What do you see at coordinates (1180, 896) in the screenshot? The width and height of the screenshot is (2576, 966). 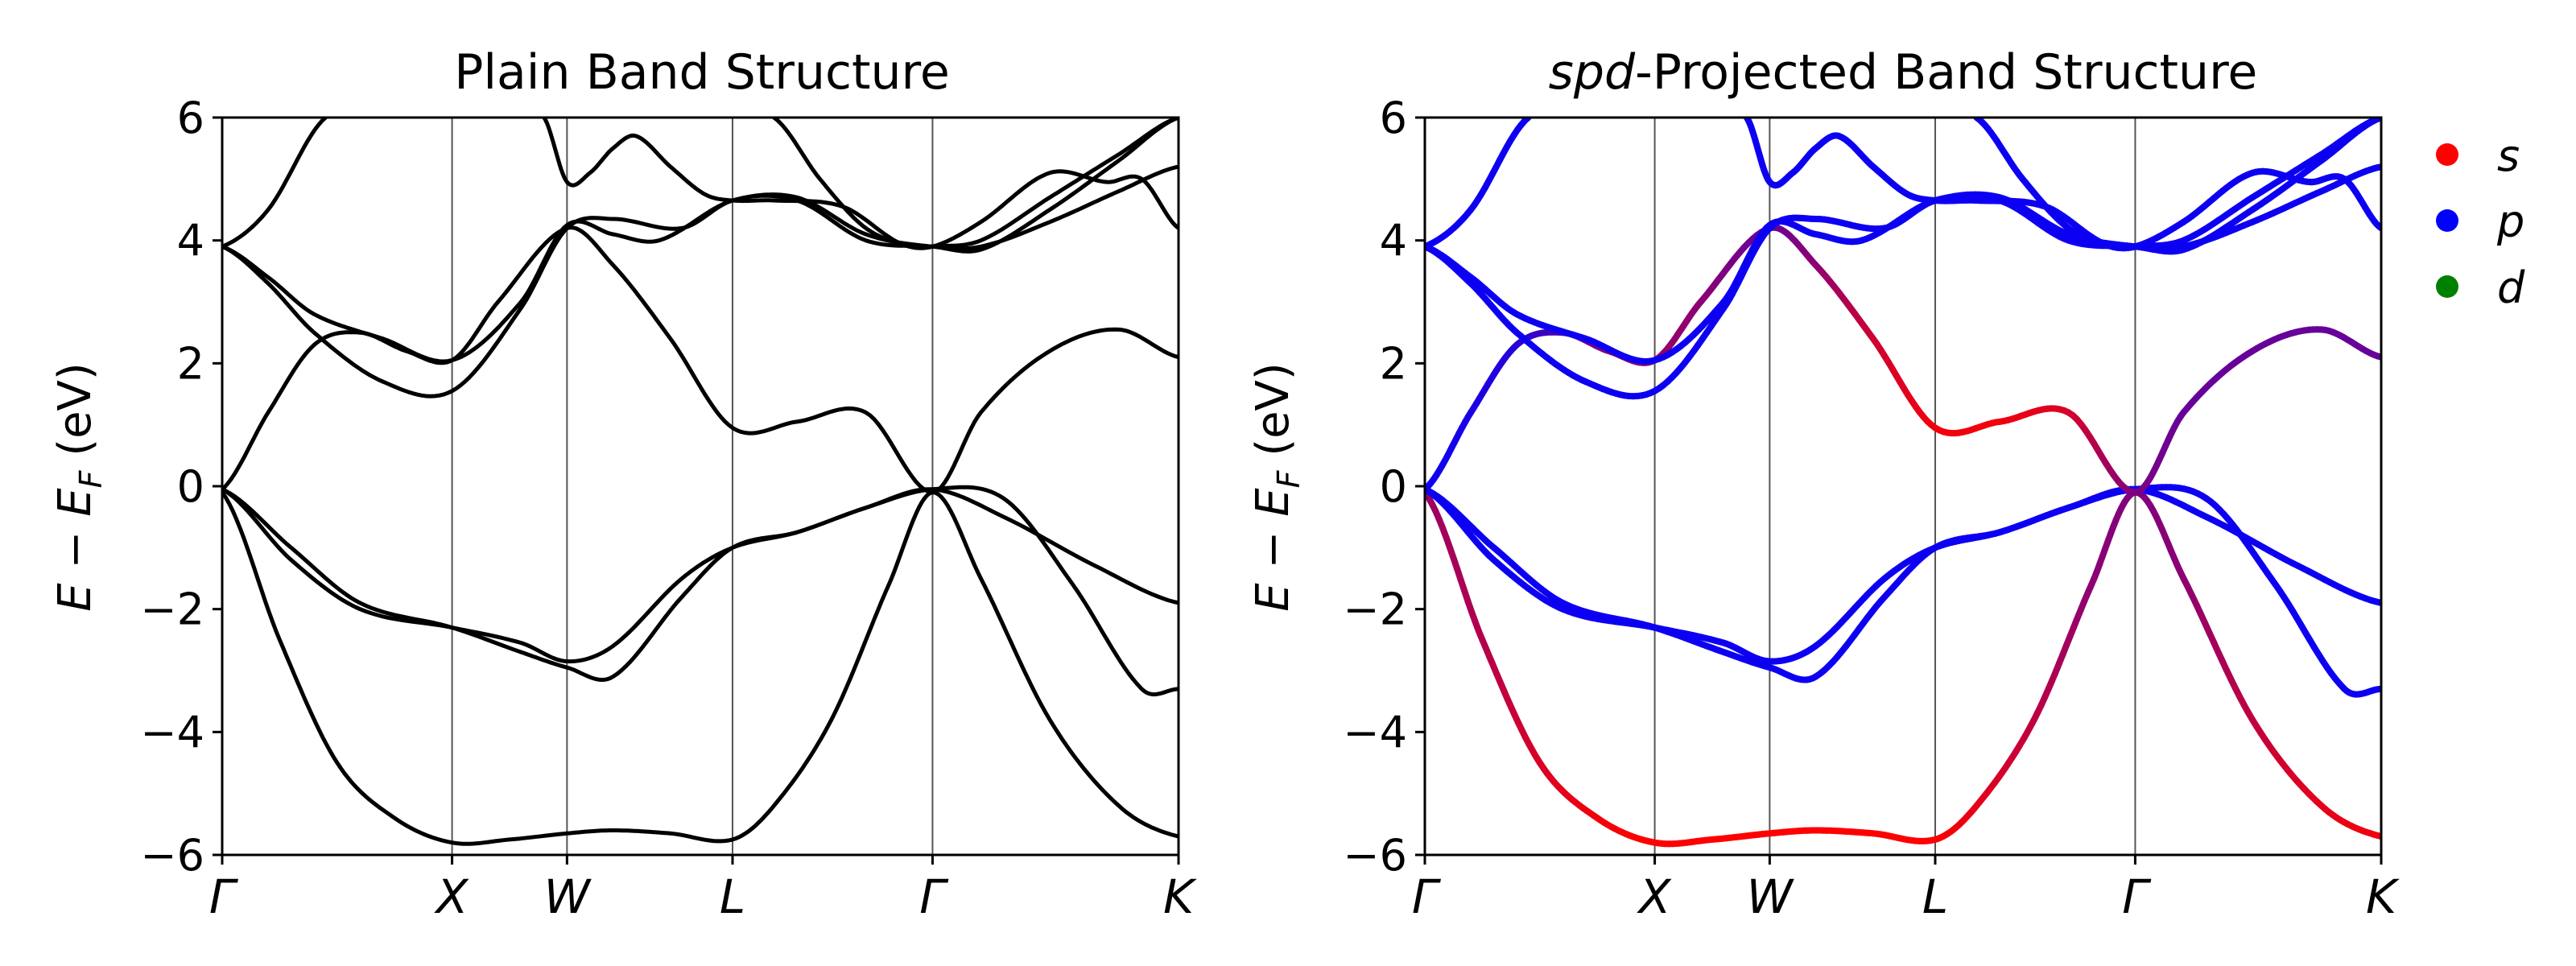 I see `left-kpoint-label: K` at bounding box center [1180, 896].